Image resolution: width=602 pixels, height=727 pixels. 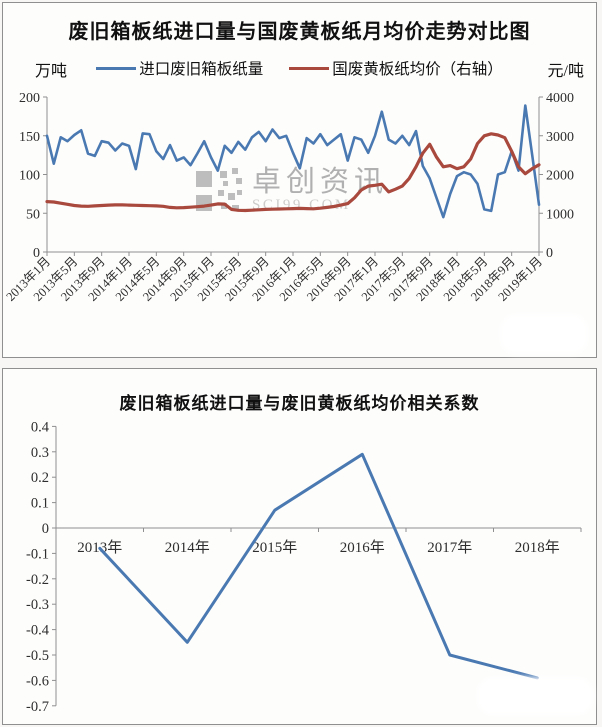 I want to click on svg-text: 3000, so click(x=560, y=137).